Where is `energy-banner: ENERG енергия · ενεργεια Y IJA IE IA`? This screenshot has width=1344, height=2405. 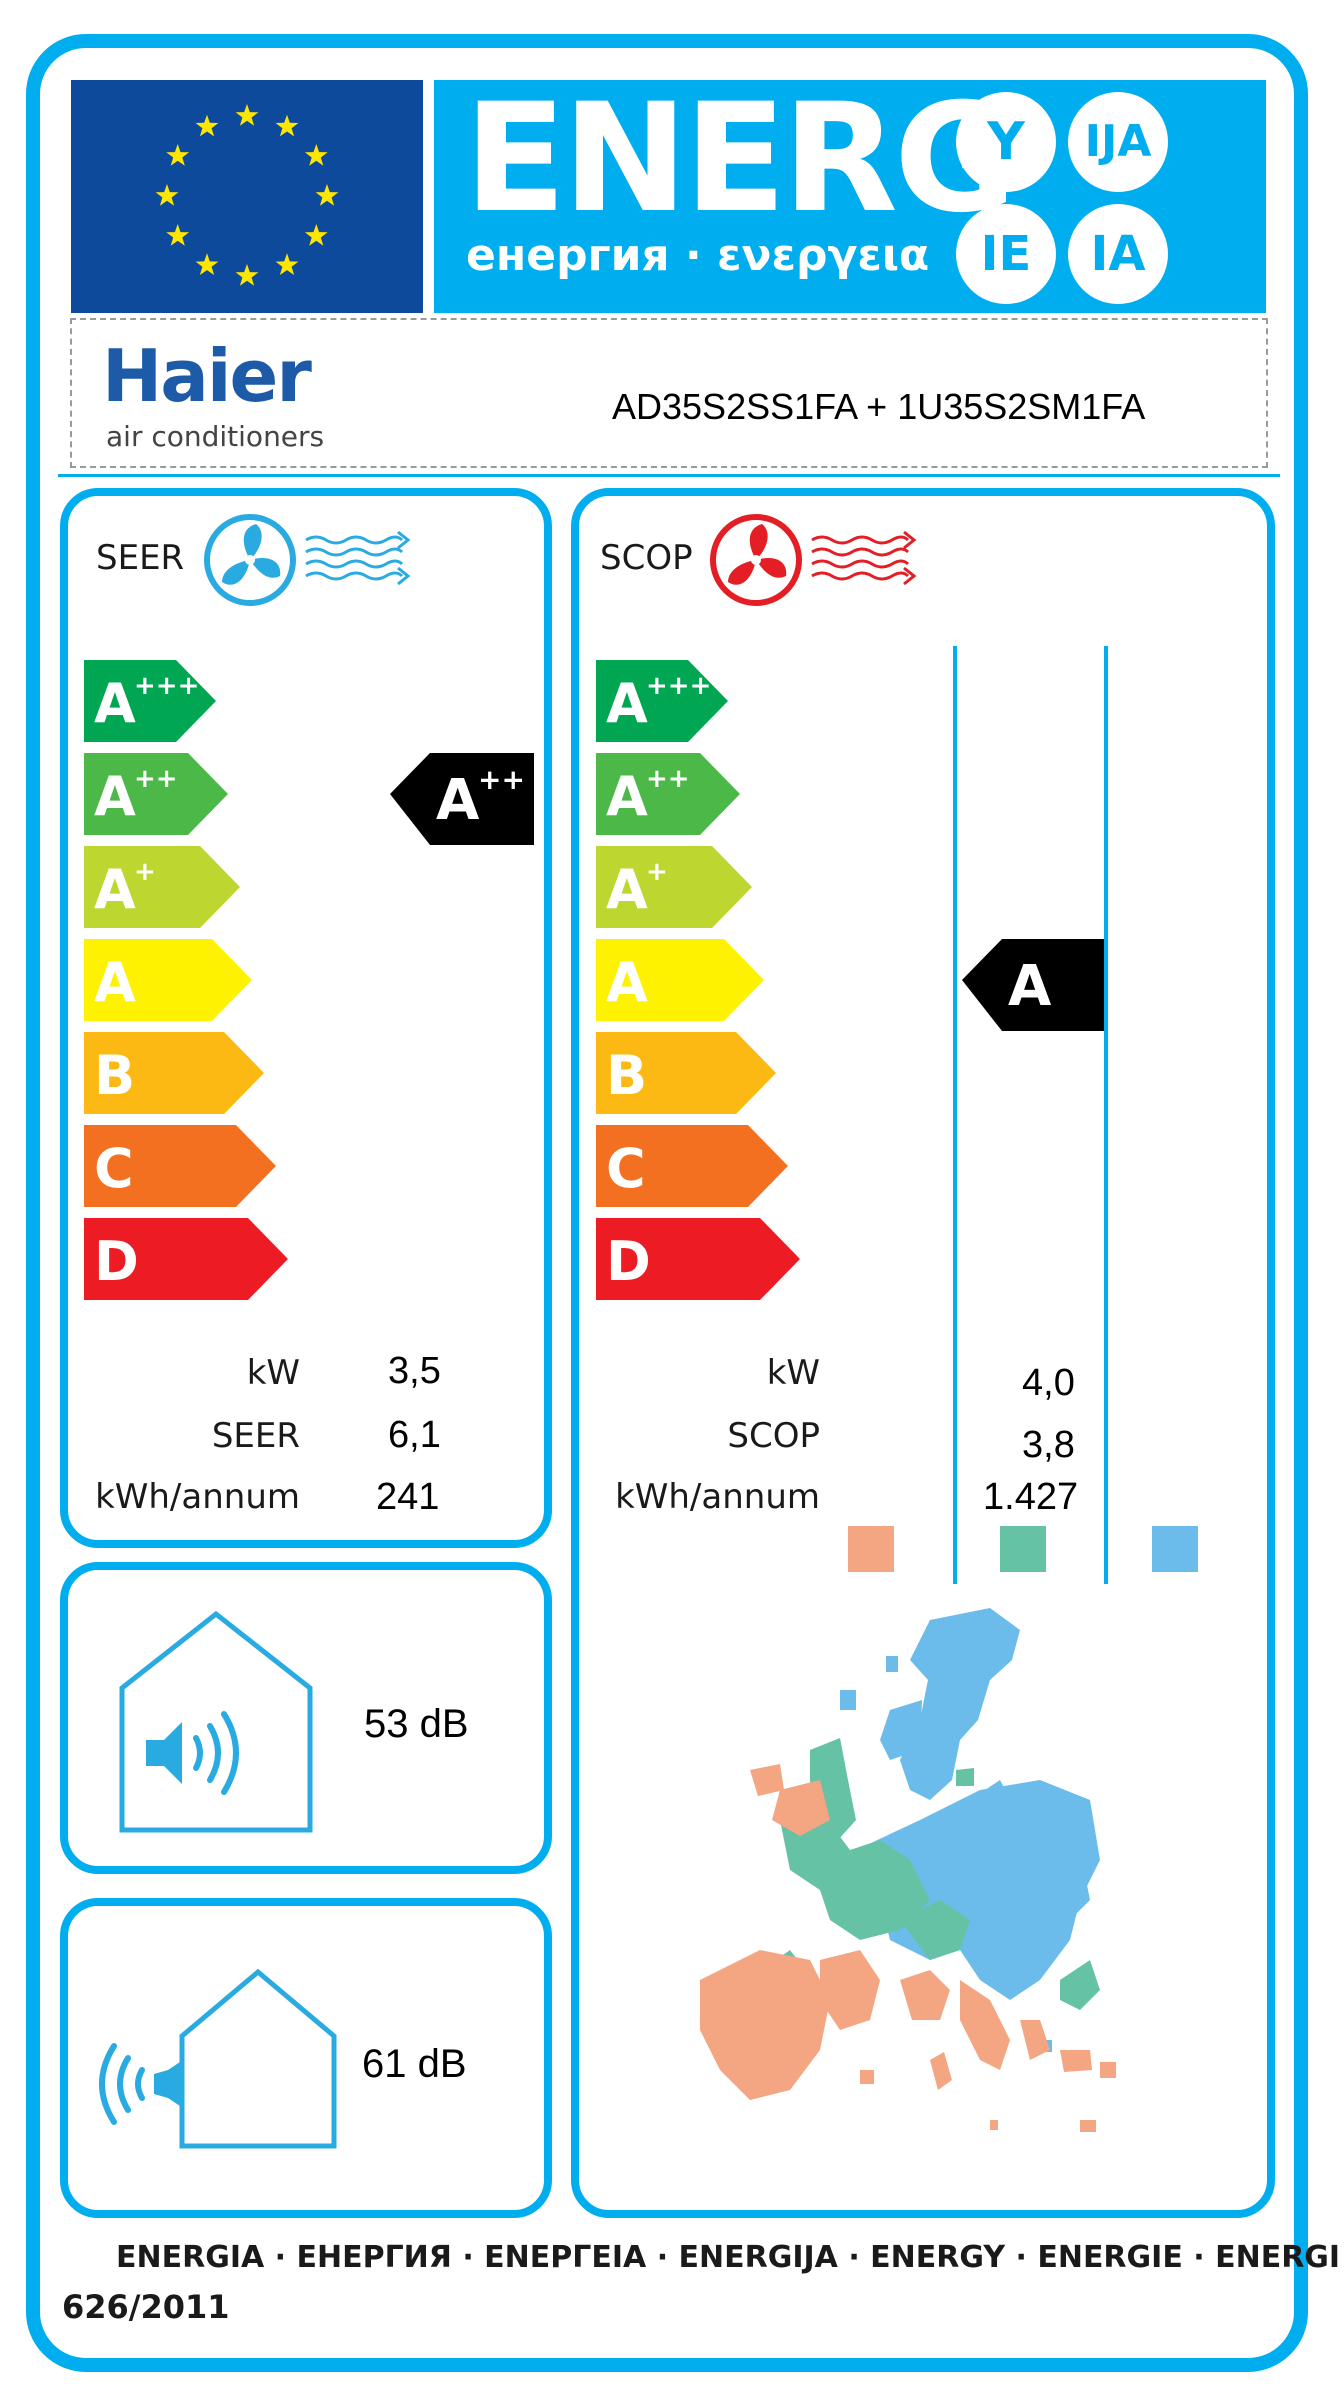
energy-banner: ENERG енергия · ενεργεια Y IJA IE IA is located at coordinates (850, 196).